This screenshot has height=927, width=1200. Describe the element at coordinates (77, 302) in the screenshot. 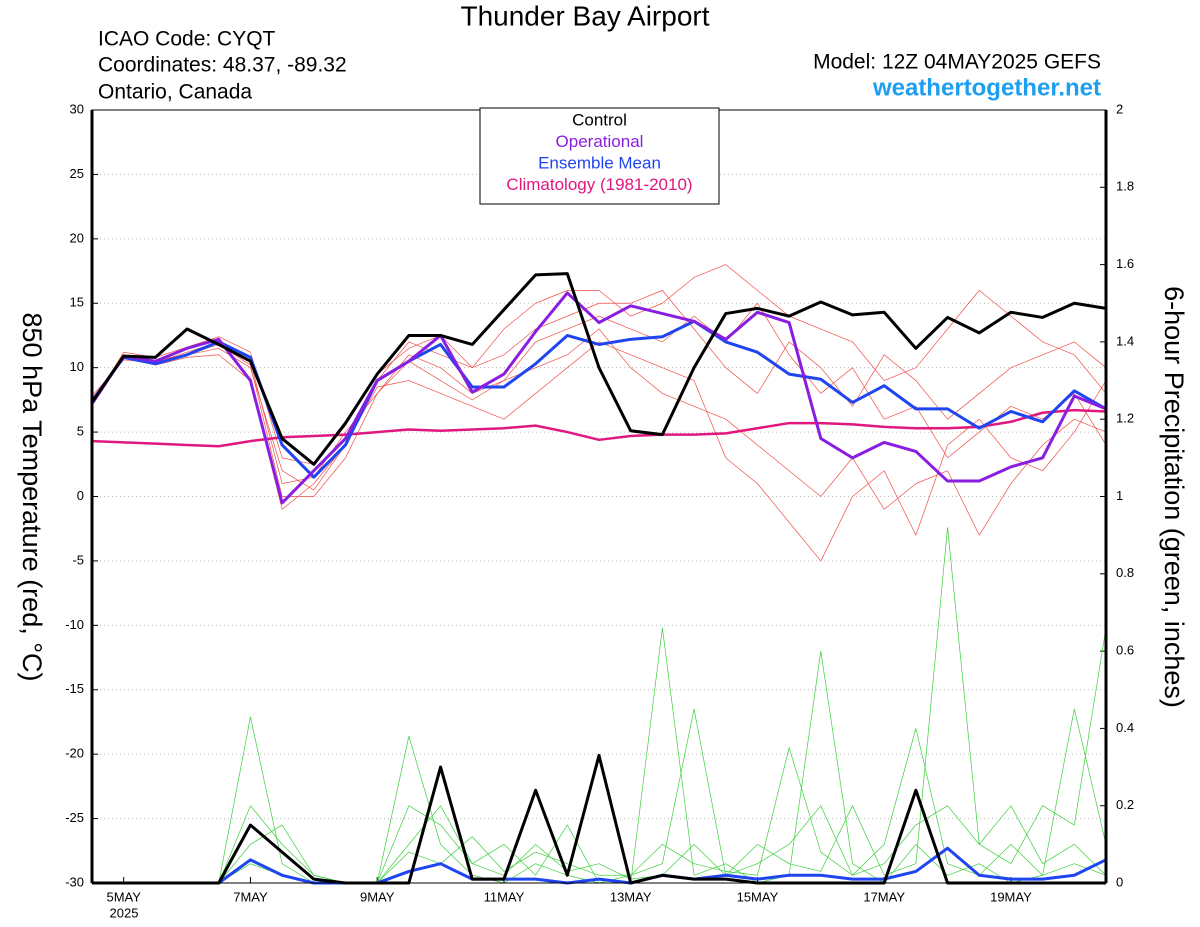

I see `y-tick-label: 15` at that location.